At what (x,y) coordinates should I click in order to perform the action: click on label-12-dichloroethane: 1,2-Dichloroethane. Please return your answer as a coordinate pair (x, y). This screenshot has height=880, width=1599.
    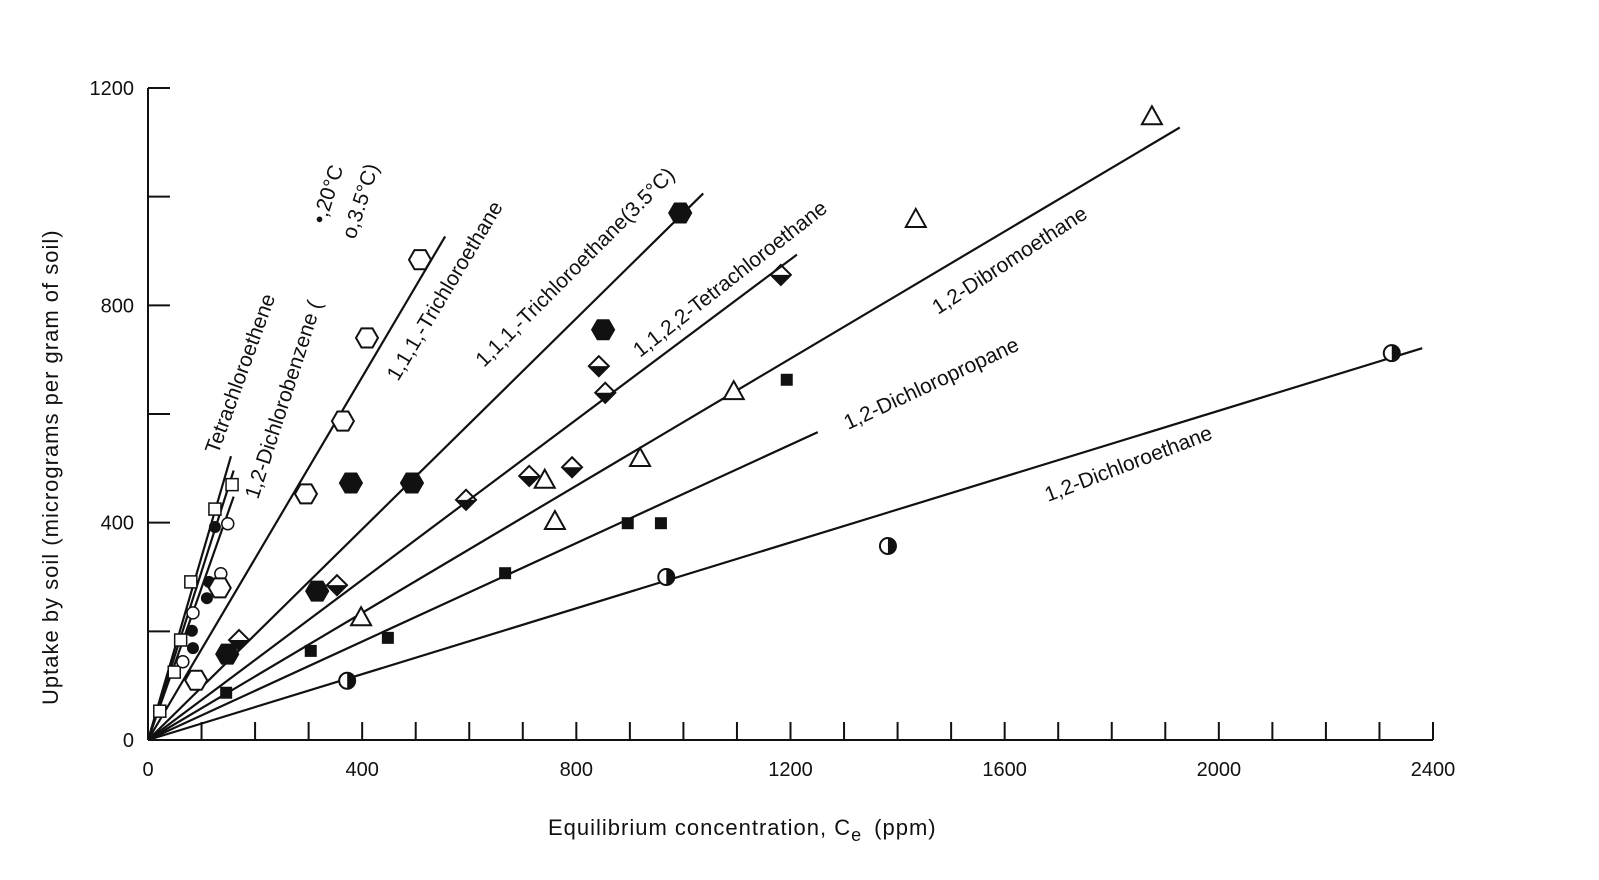
    Looking at the image, I should click on (1129, 464).